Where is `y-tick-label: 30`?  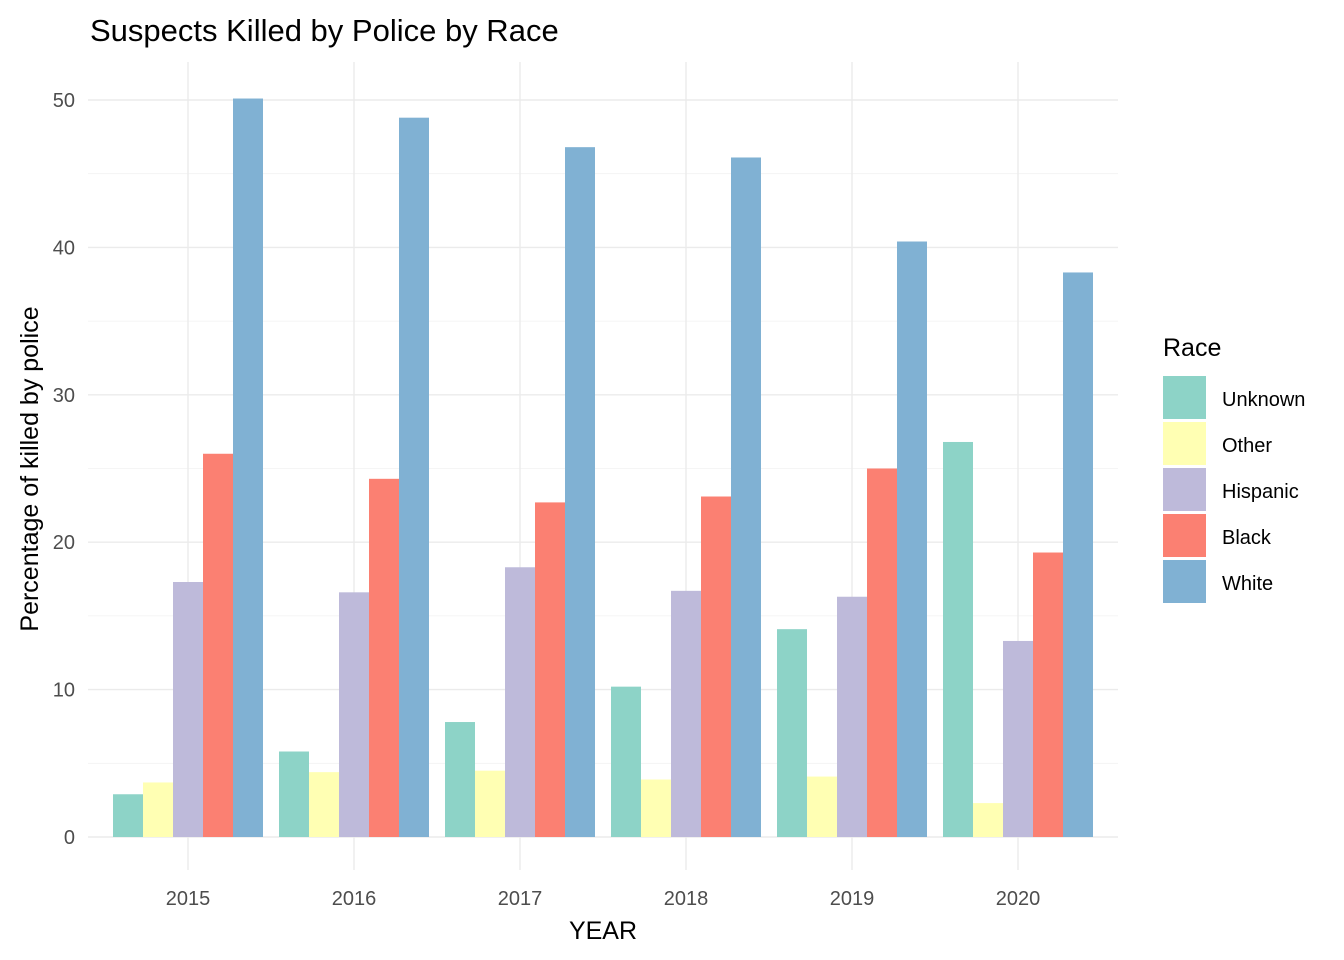
y-tick-label: 30 is located at coordinates (64, 396).